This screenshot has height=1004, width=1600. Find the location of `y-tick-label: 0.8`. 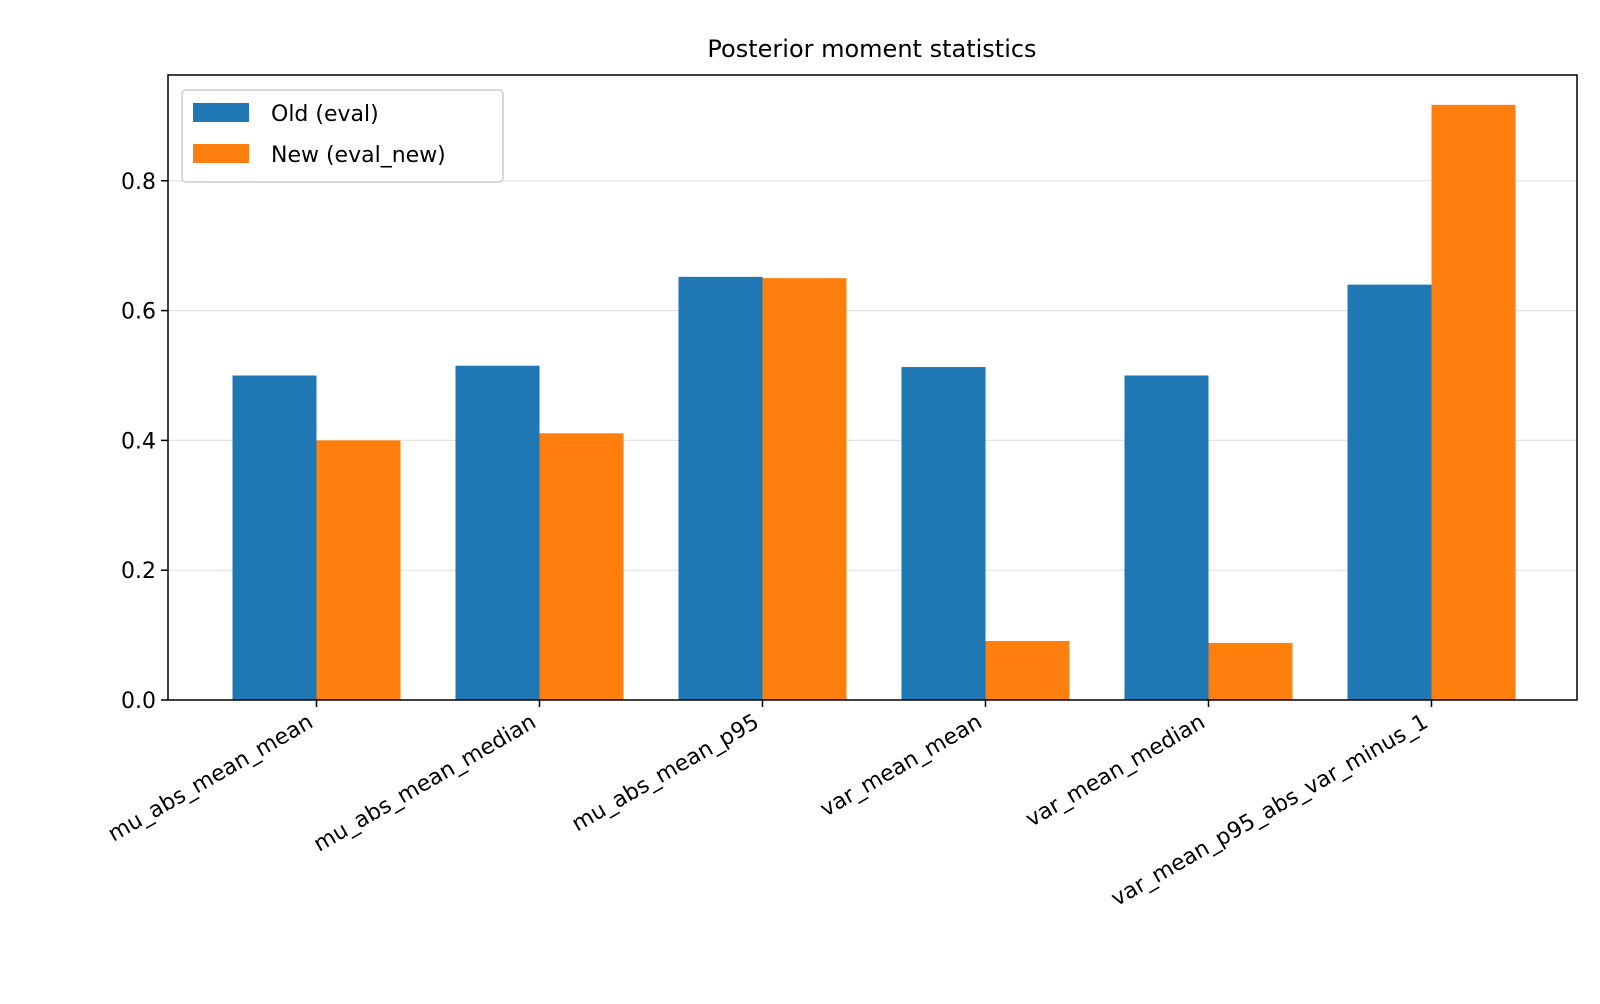

y-tick-label: 0.8 is located at coordinates (138, 182).